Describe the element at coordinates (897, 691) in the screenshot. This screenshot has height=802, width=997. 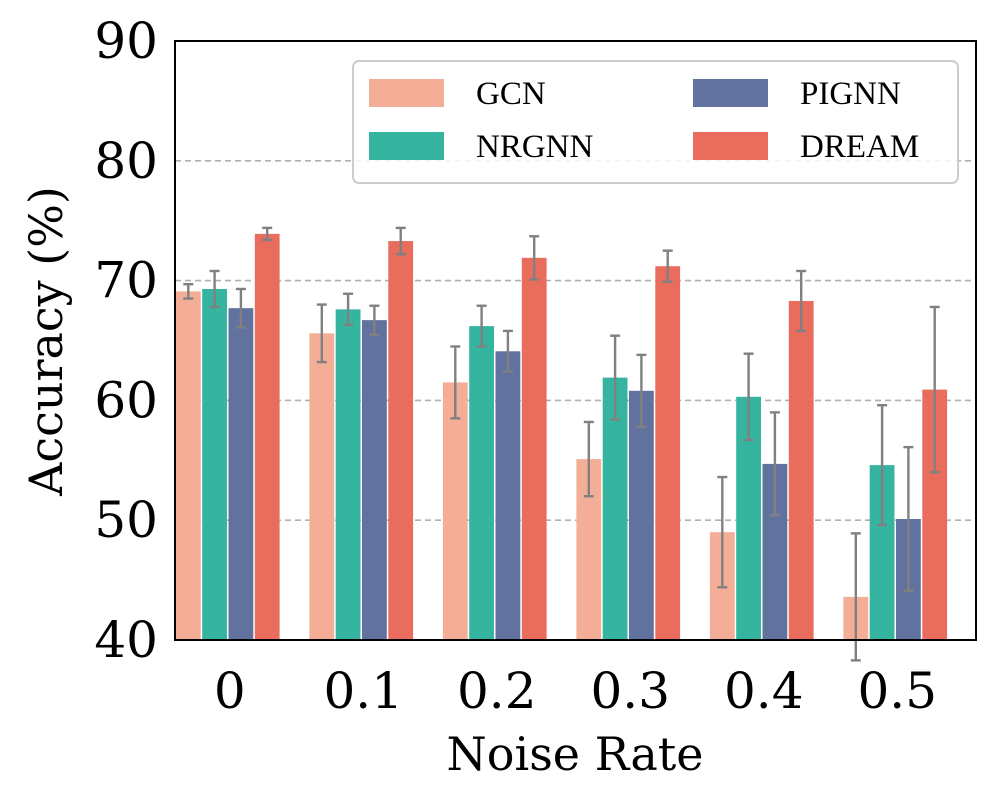
I see `x-tick-label: 0.5` at that location.